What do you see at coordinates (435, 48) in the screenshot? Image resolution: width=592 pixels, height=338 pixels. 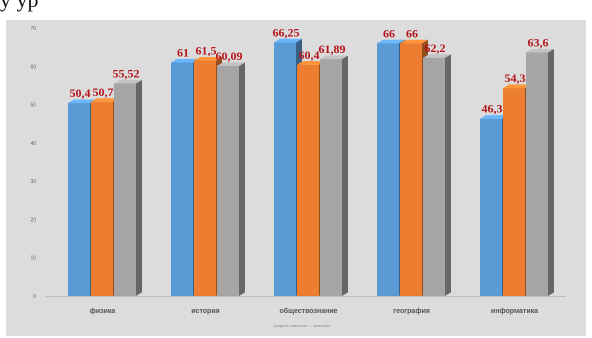 I see `data-label: 62,2` at bounding box center [435, 48].